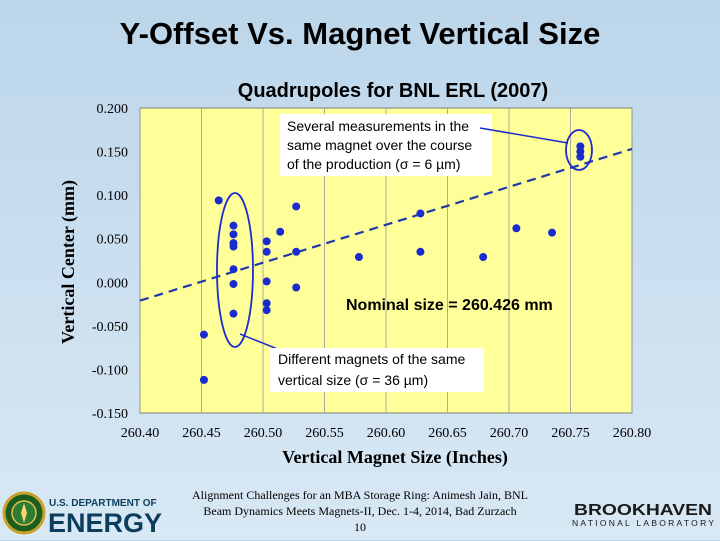 This screenshot has height=541, width=720. Describe the element at coordinates (524, 135) in the screenshot. I see `annotation-pointer` at that location.